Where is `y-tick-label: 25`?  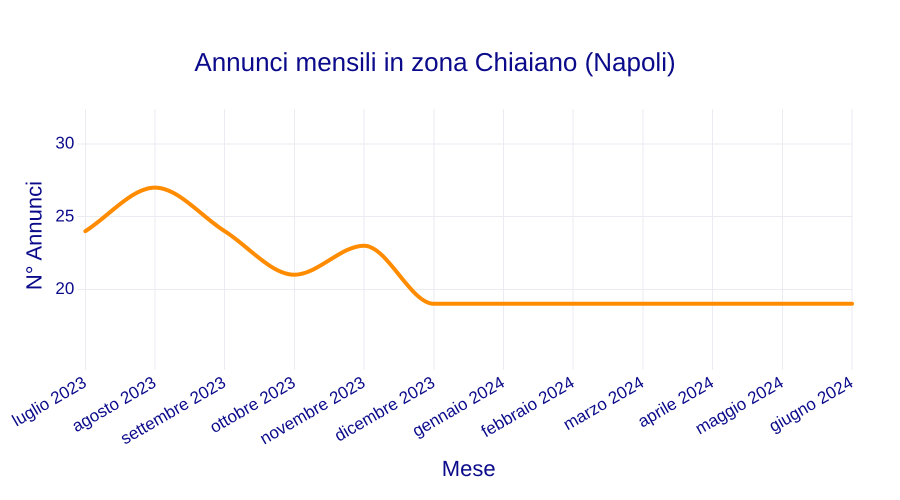 y-tick-label: 25 is located at coordinates (64, 216).